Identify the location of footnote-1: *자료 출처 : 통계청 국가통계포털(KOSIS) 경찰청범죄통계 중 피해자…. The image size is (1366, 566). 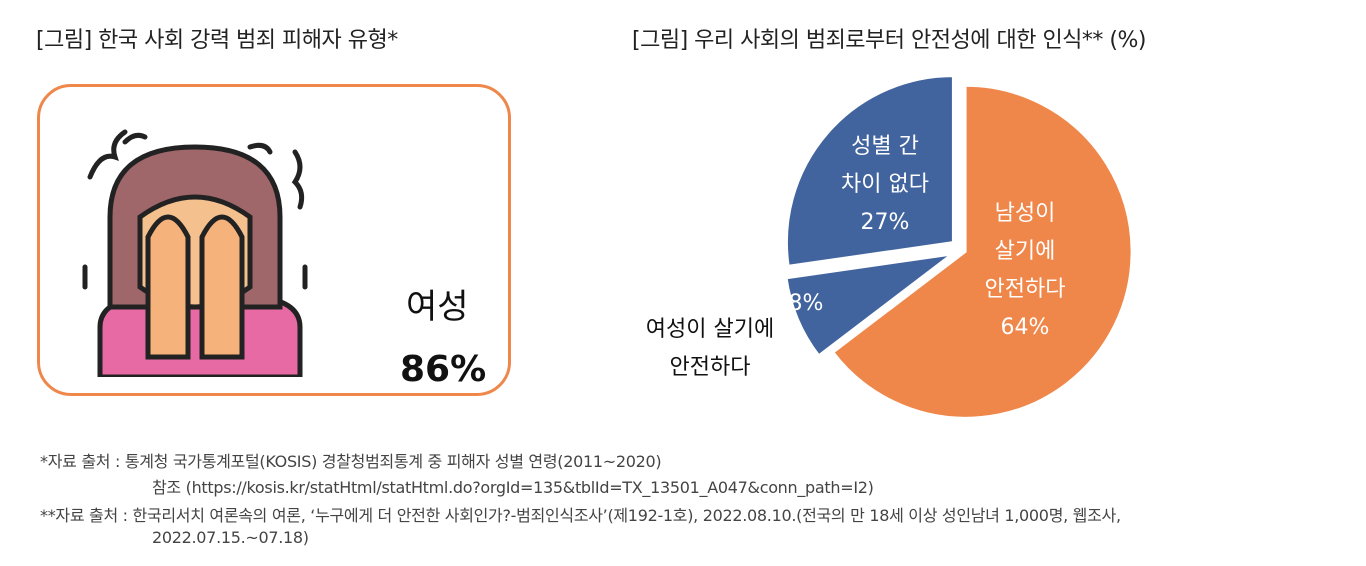
(351, 461).